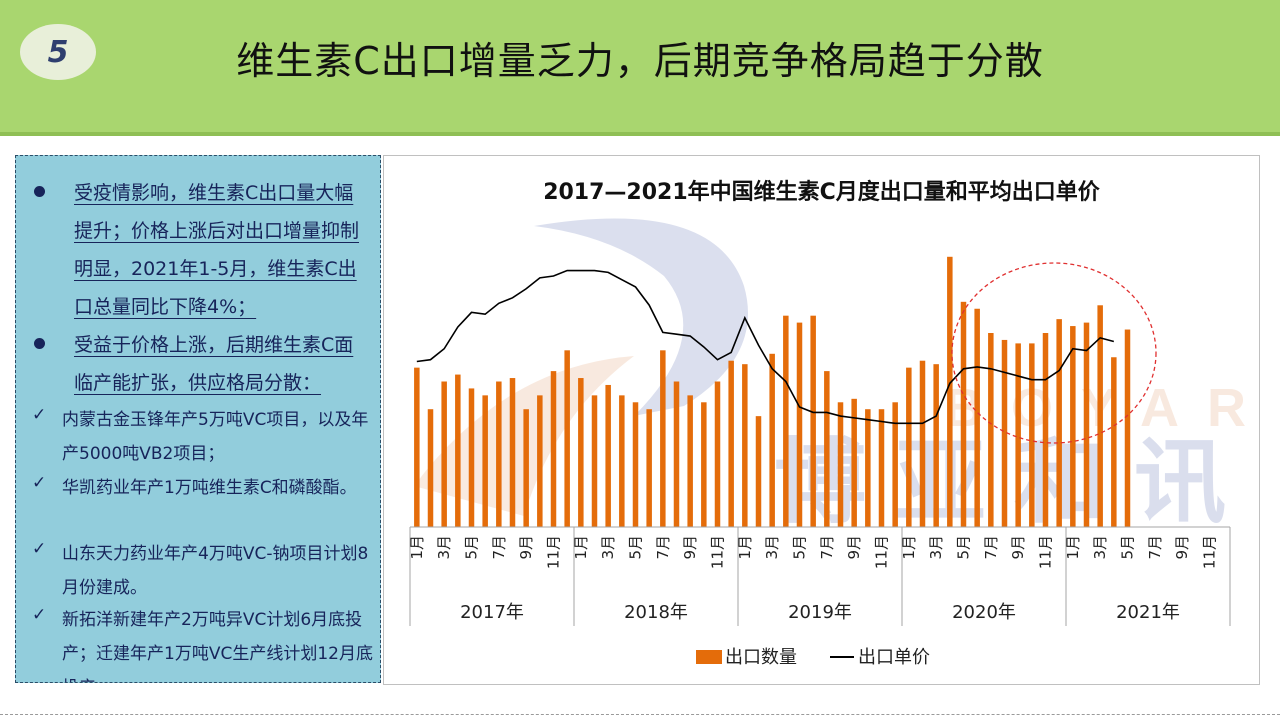 The height and width of the screenshot is (720, 1280). What do you see at coordinates (656, 612) in the screenshot?
I see `year-label: 2018年` at bounding box center [656, 612].